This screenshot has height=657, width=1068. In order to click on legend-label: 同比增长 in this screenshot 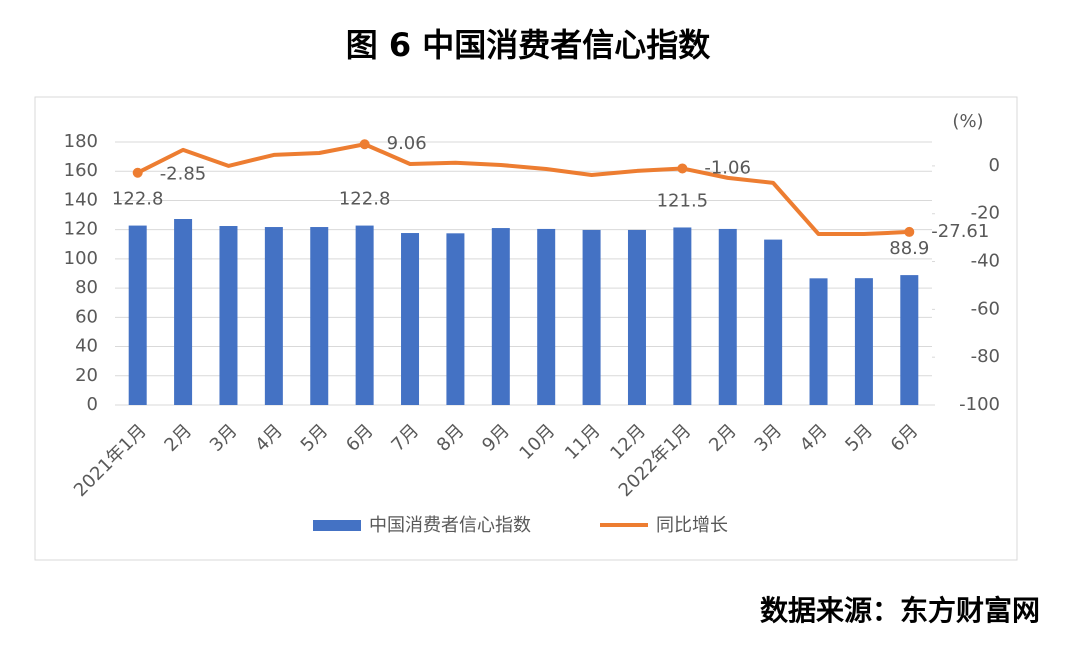, I will do `click(692, 525)`.